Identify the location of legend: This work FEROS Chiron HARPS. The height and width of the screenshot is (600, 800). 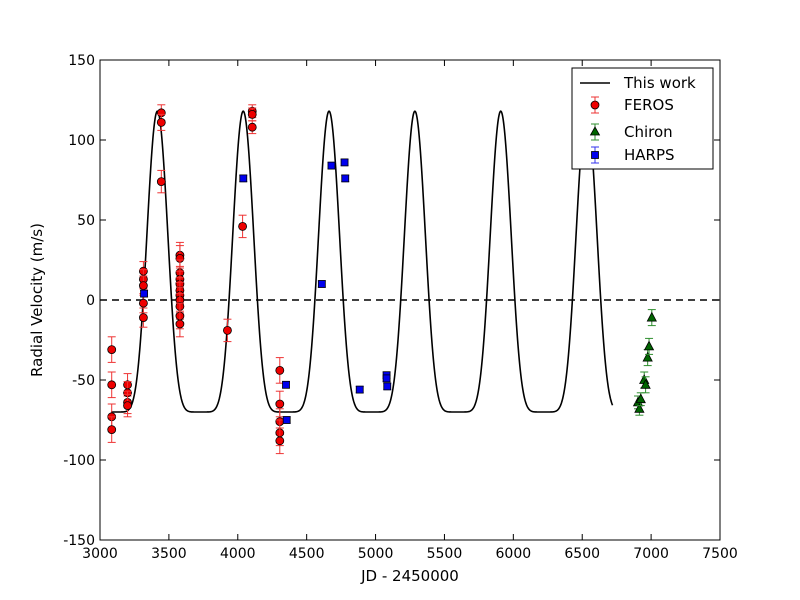
(642, 118).